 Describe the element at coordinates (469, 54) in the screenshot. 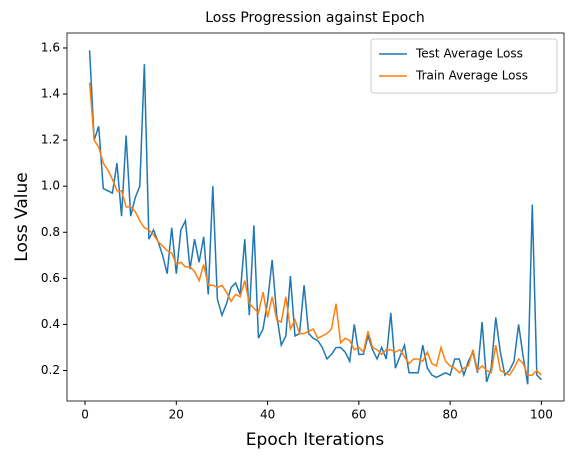

I see `legend-label: Test Average Loss` at that location.